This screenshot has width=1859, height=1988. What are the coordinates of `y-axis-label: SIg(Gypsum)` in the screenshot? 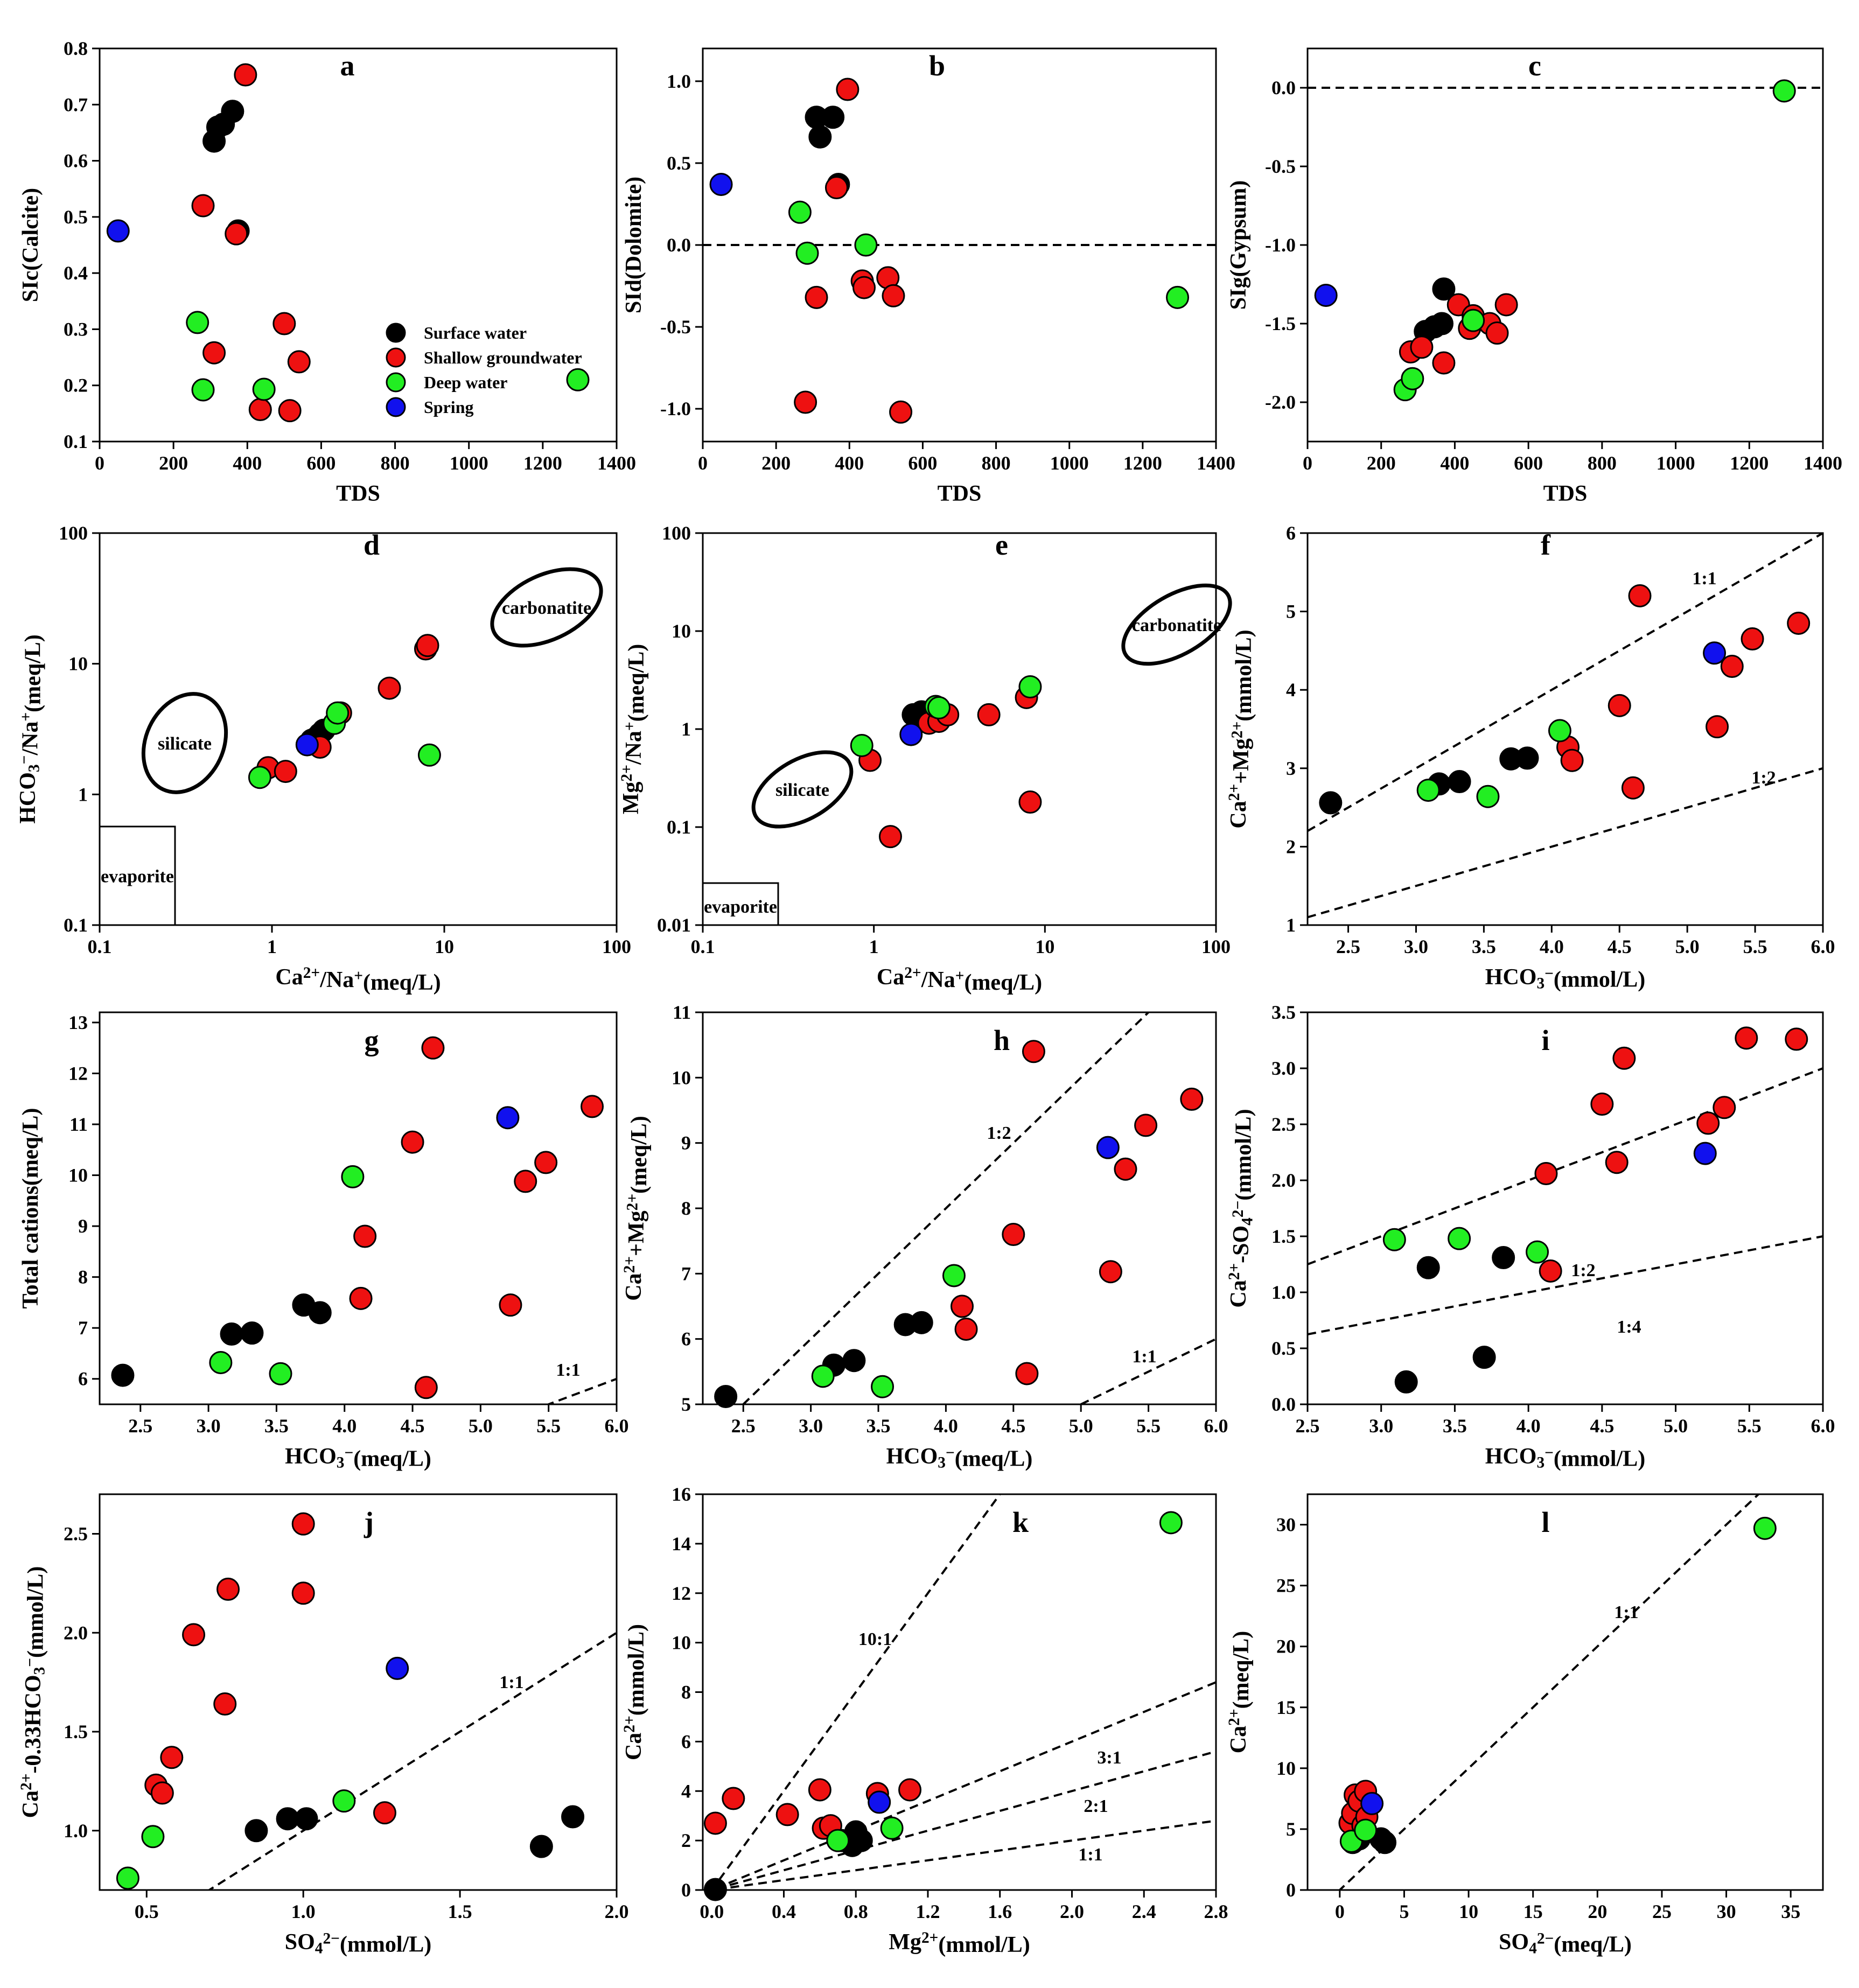 It's located at (1238, 245).